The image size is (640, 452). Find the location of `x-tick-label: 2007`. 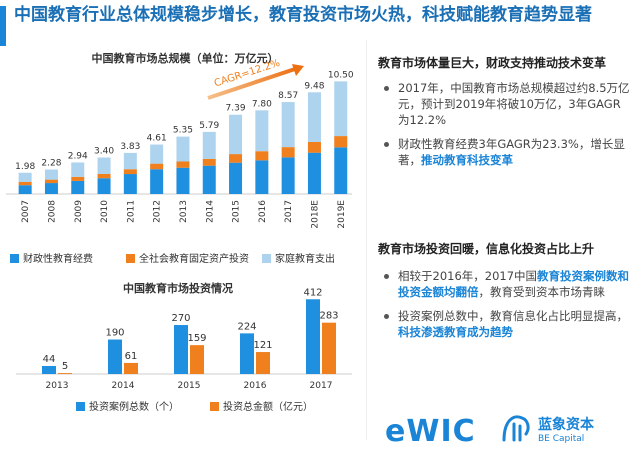

x-tick-label: 2007 is located at coordinates (26, 211).